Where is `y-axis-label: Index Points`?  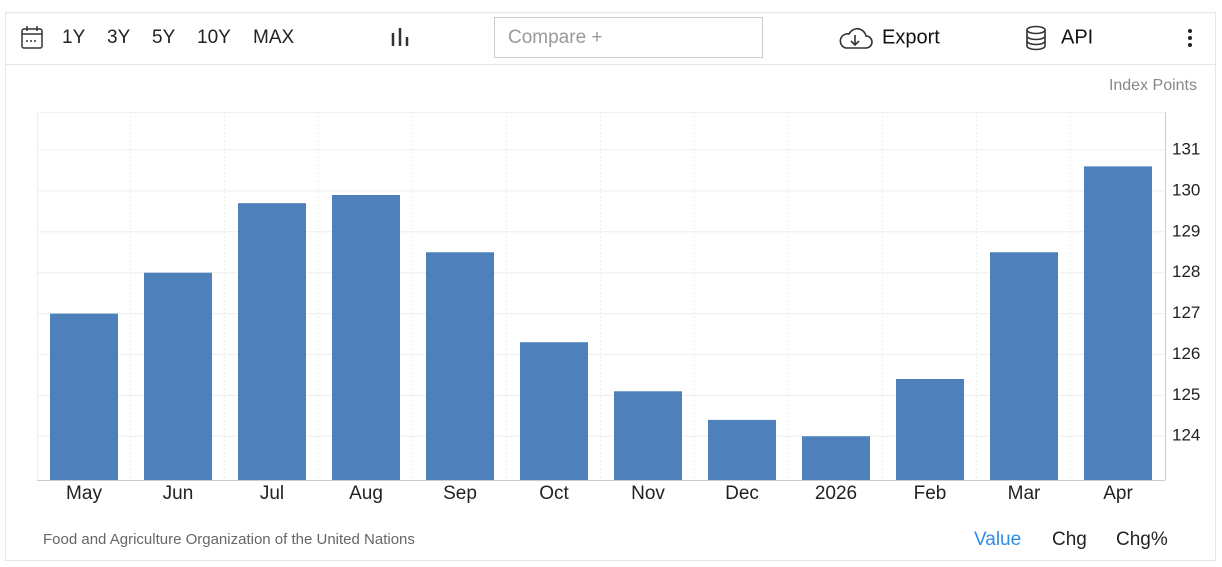
y-axis-label: Index Points is located at coordinates (1153, 85).